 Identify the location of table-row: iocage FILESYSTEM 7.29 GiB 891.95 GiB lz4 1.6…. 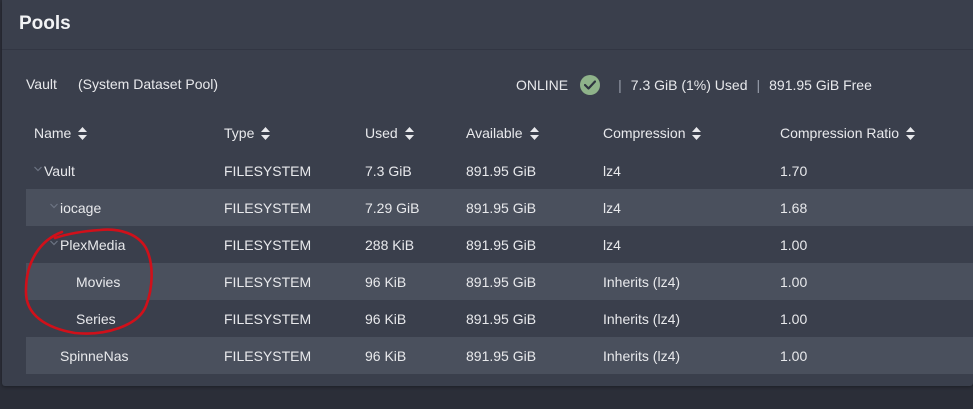
(499, 207).